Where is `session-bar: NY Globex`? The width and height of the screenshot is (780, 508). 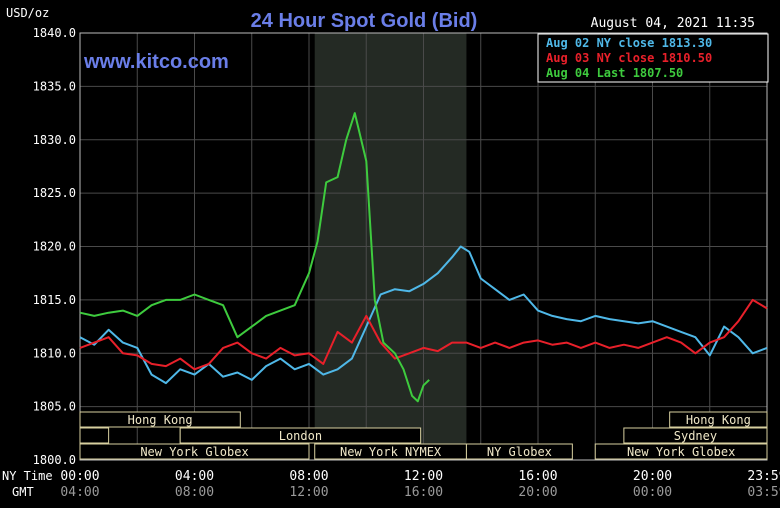 session-bar: NY Globex is located at coordinates (519, 451).